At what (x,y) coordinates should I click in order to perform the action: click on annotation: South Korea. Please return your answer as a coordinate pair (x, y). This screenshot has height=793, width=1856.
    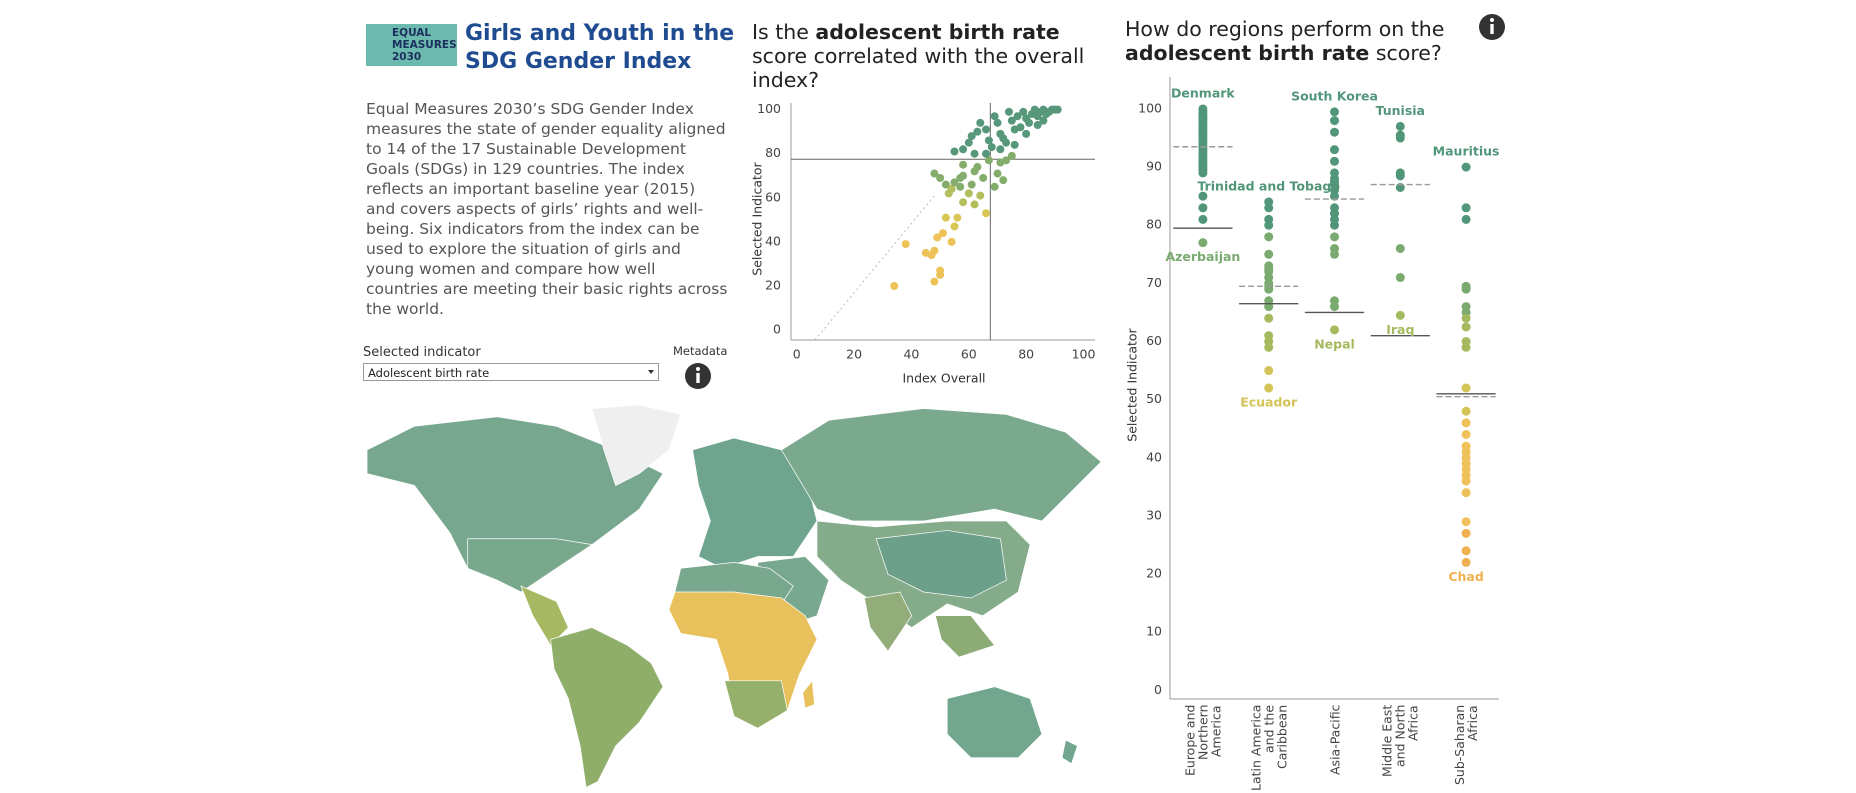
    Looking at the image, I should click on (1334, 95).